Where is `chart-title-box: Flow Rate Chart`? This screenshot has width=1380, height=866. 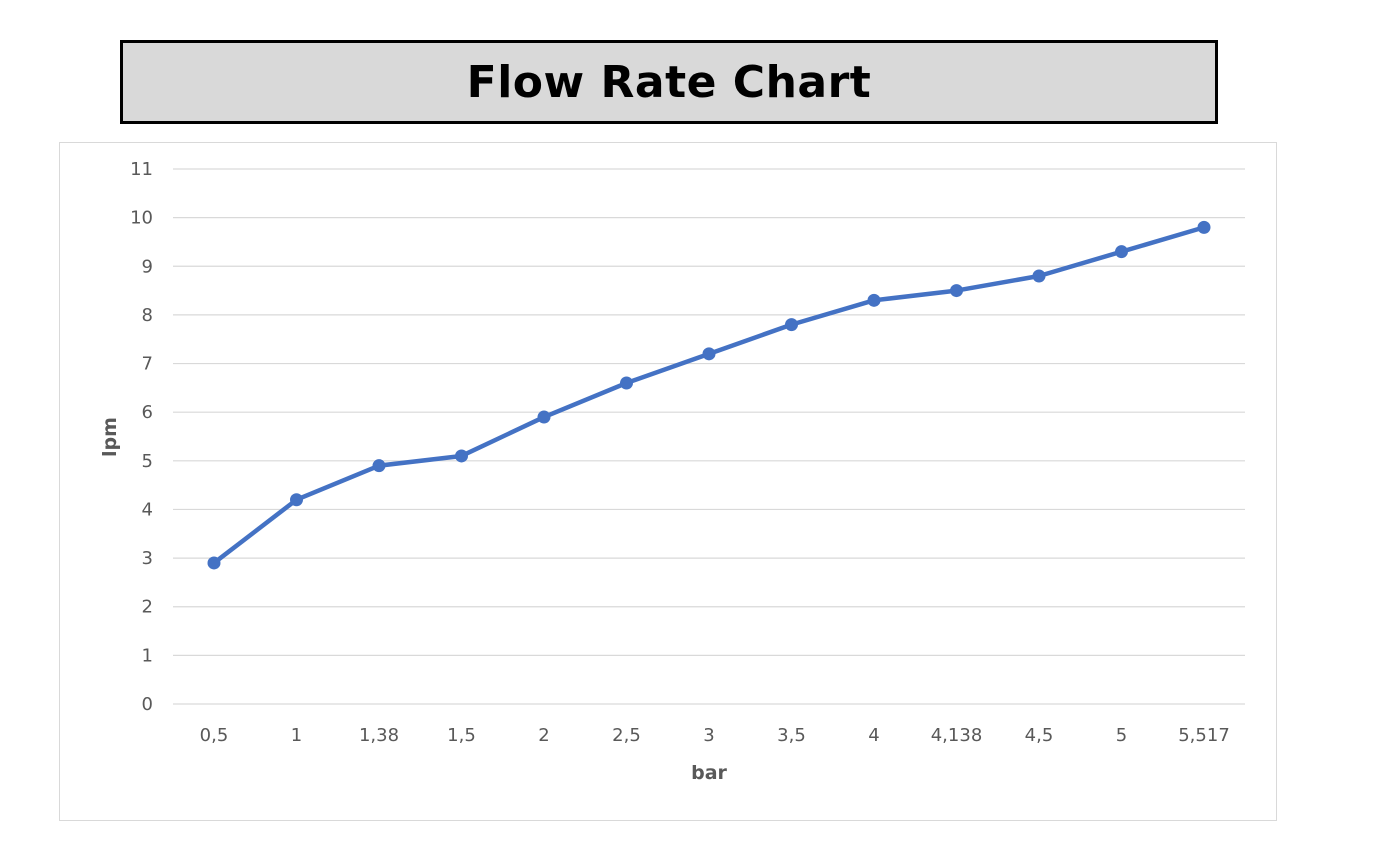
chart-title-box: Flow Rate Chart is located at coordinates (669, 82).